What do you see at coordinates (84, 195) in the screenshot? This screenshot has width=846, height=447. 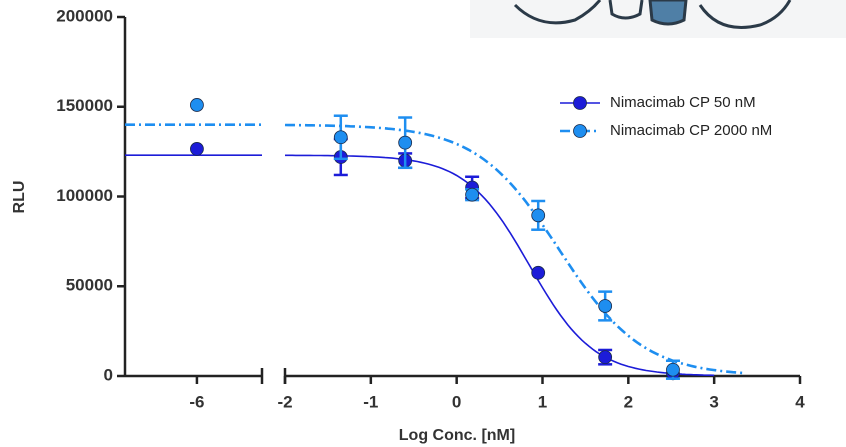 I see `y-tick-label: 100000` at bounding box center [84, 195].